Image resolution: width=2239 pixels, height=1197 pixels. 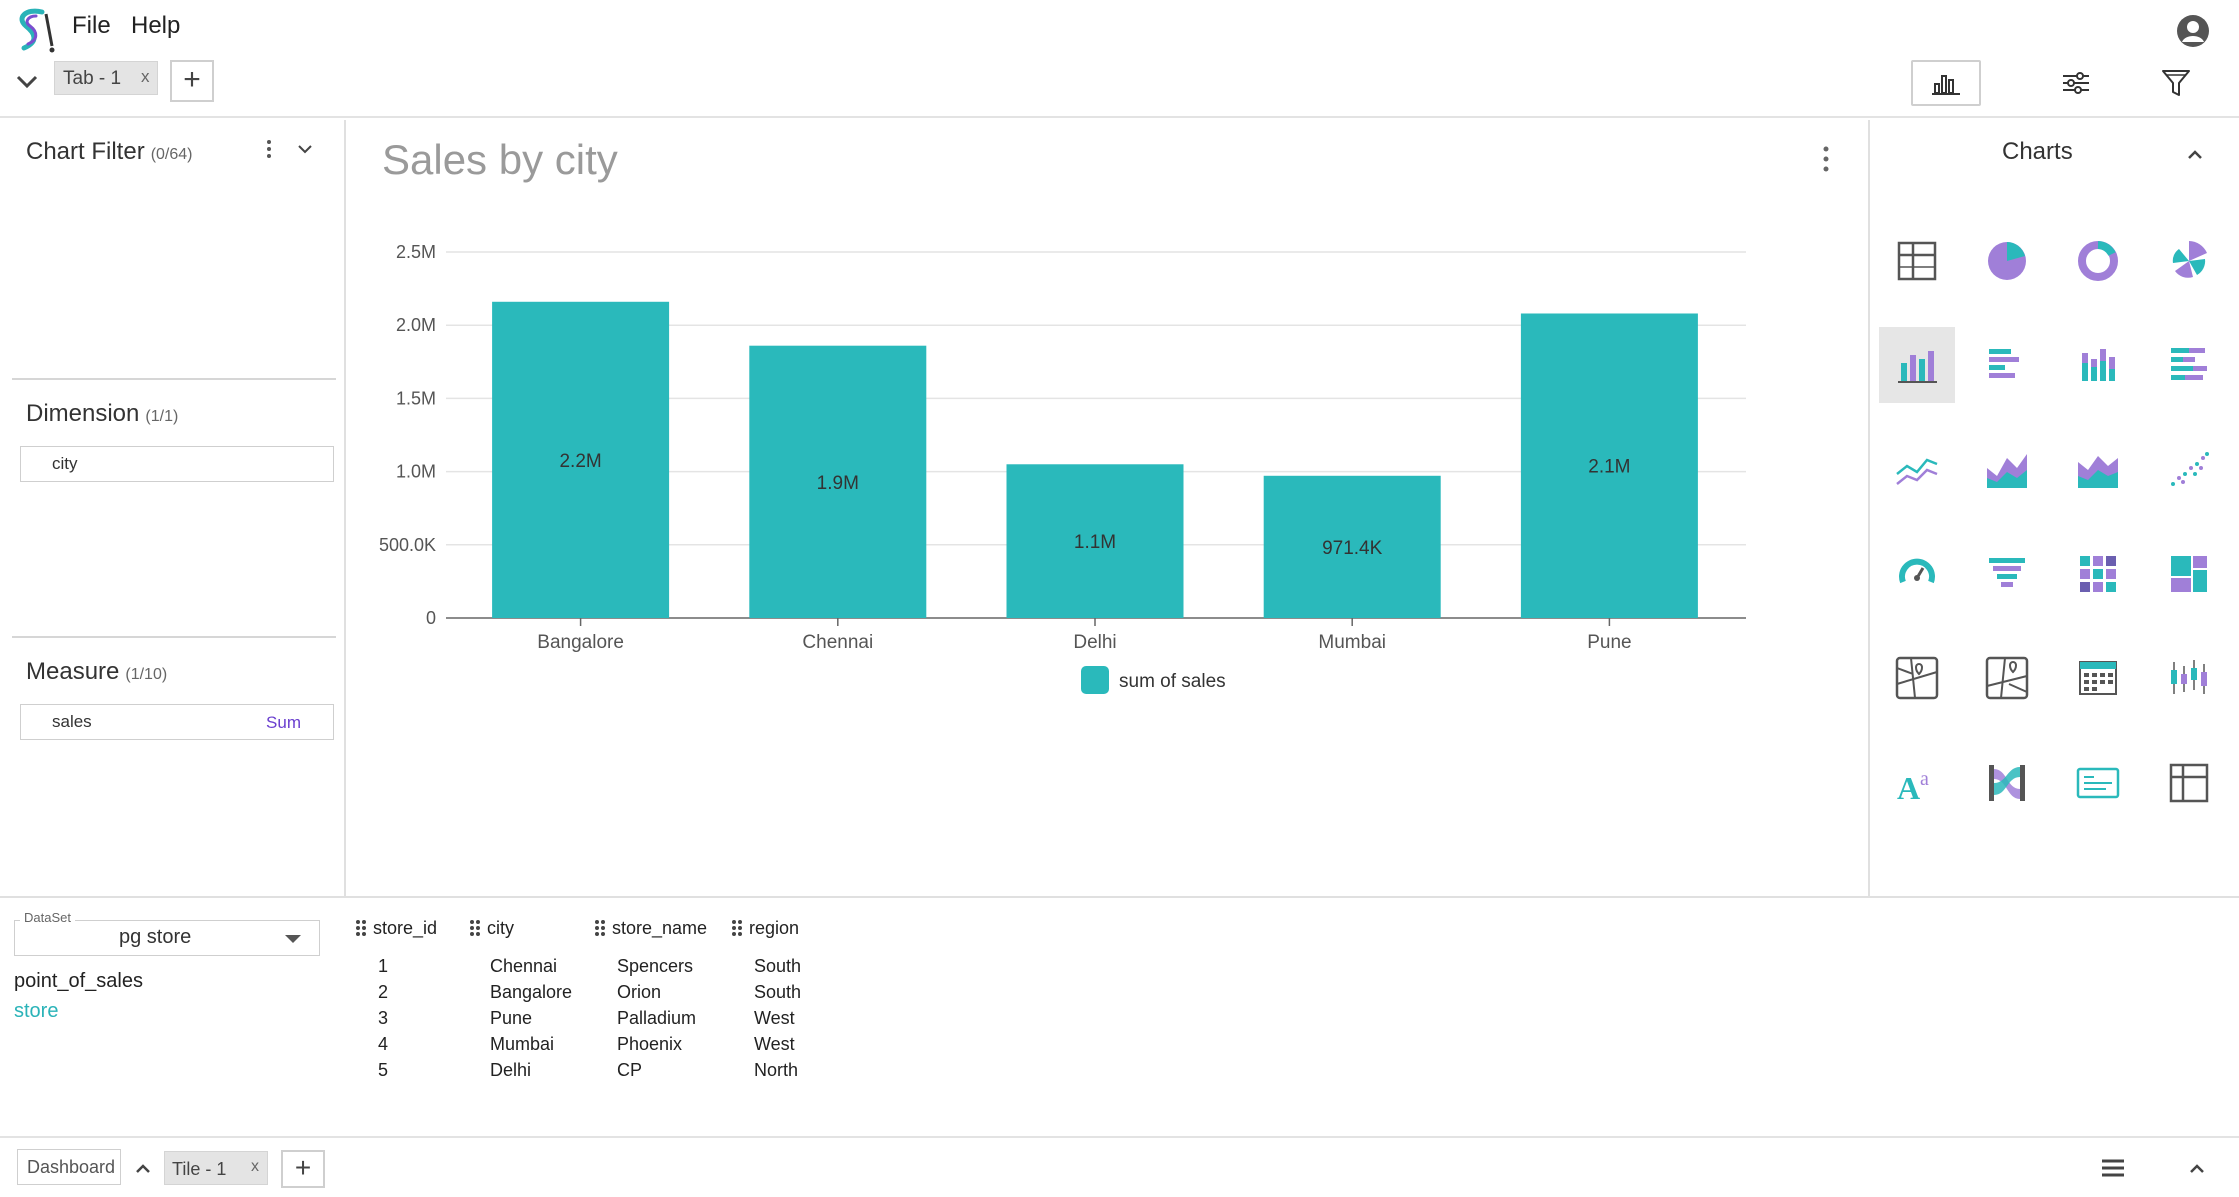 I want to click on column-header-region: region, so click(x=765, y=928).